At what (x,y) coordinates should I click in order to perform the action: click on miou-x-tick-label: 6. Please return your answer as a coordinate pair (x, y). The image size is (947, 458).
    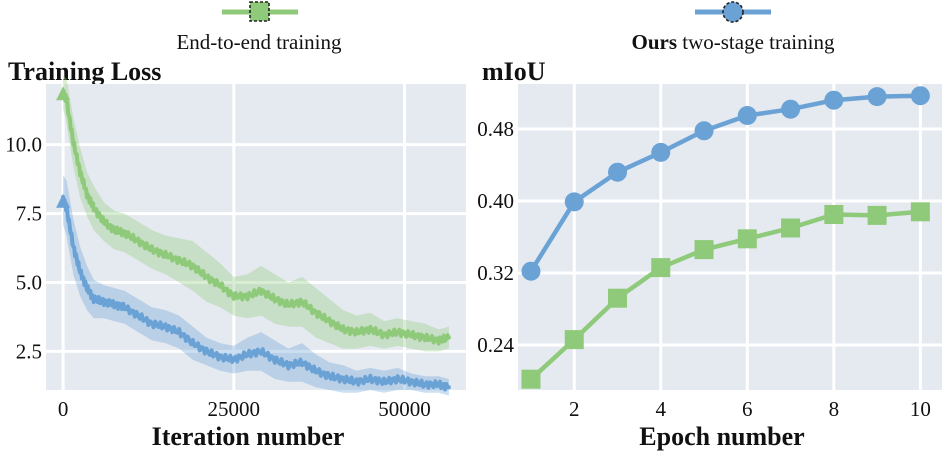
    Looking at the image, I should click on (747, 409).